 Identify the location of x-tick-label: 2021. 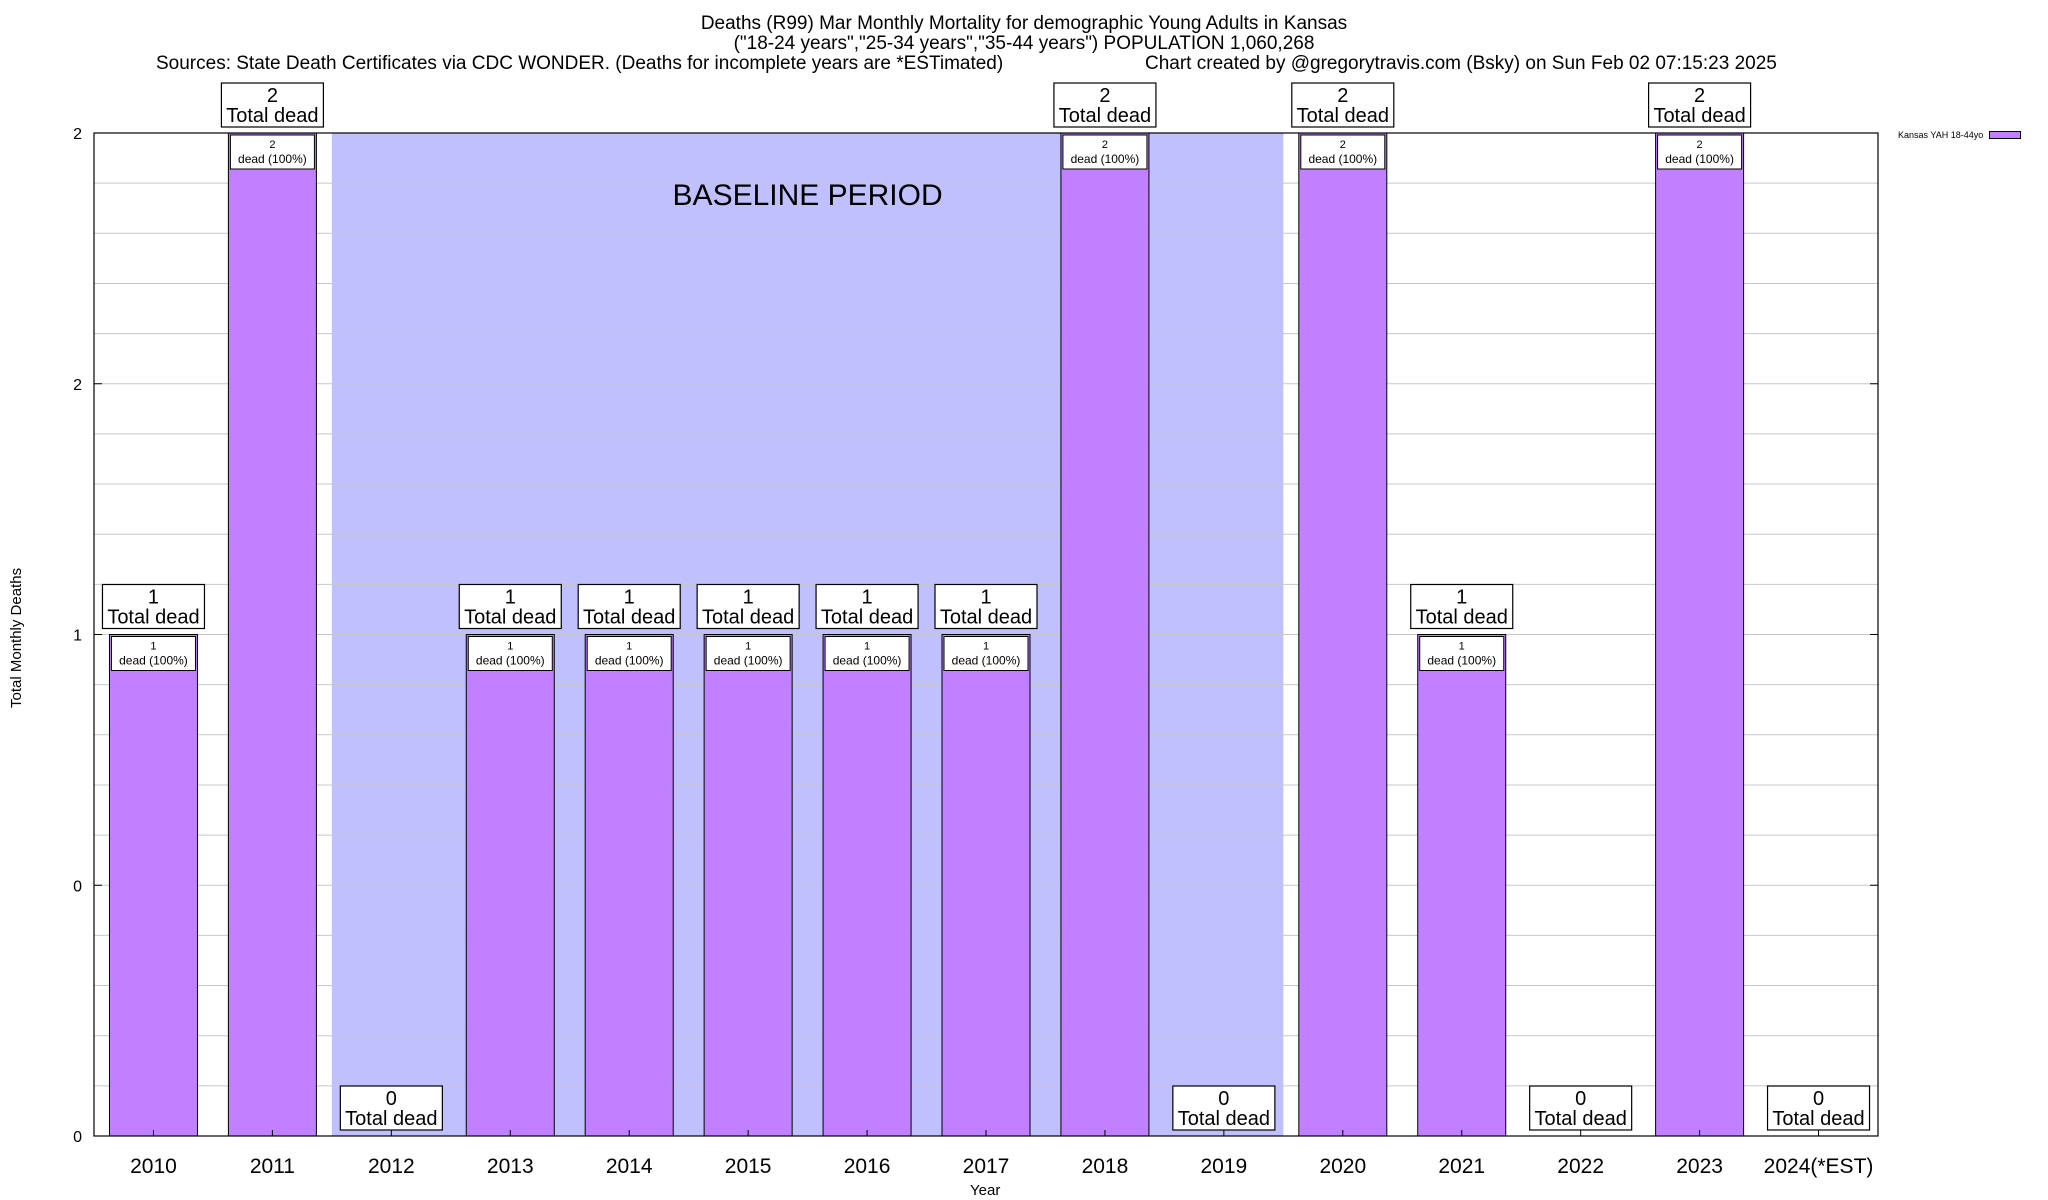
(1461, 1166).